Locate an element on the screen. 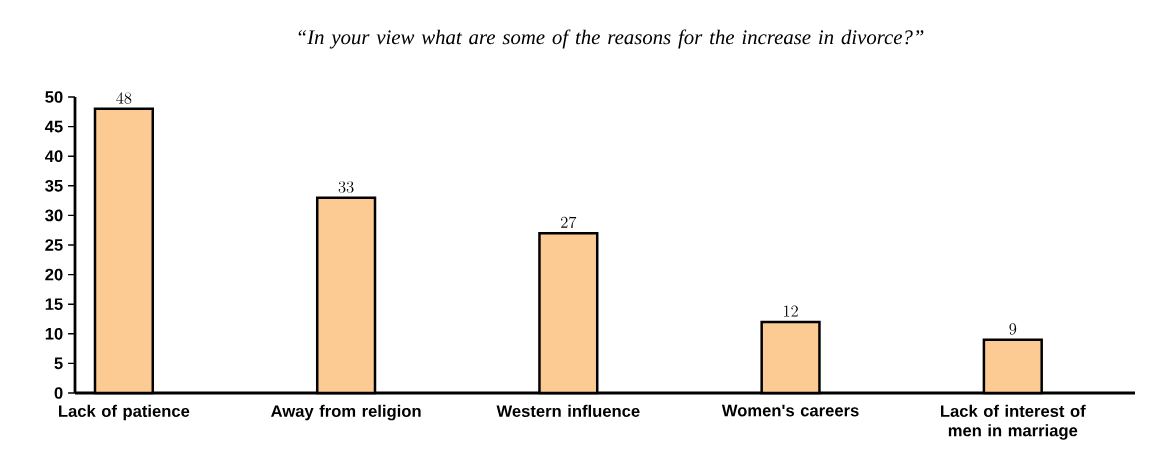  chart-title: “In your view what are some of the reasons for the increase in divorce?” is located at coordinates (611, 39).